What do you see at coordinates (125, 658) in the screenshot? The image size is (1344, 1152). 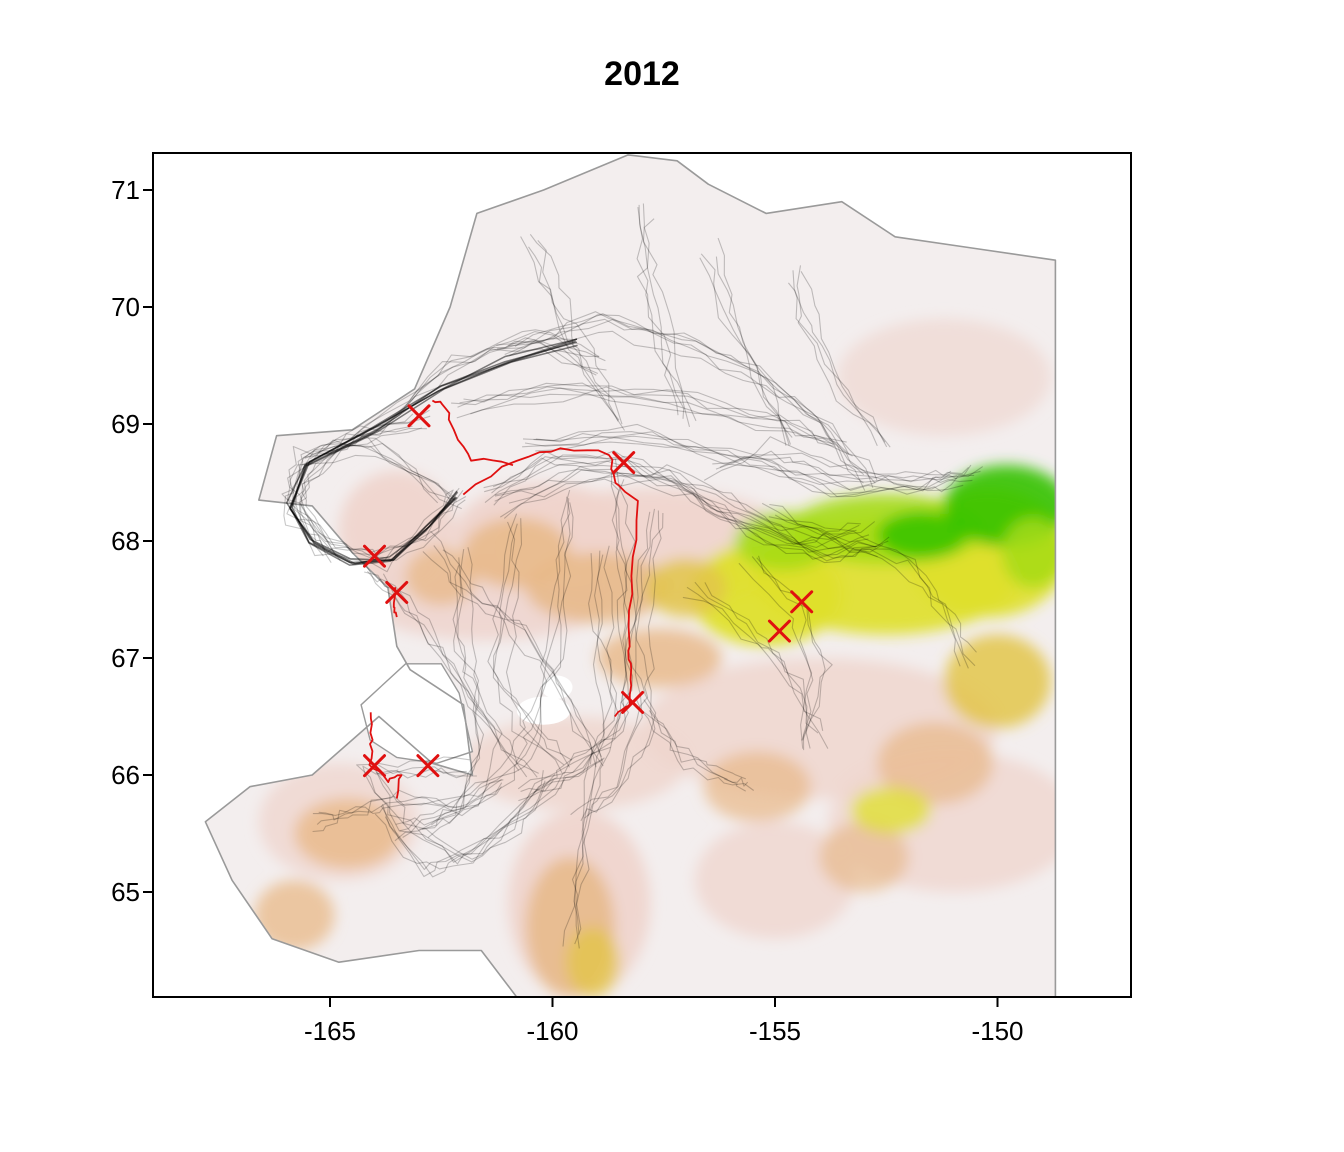 I see `y-tick-label: 67` at bounding box center [125, 658].